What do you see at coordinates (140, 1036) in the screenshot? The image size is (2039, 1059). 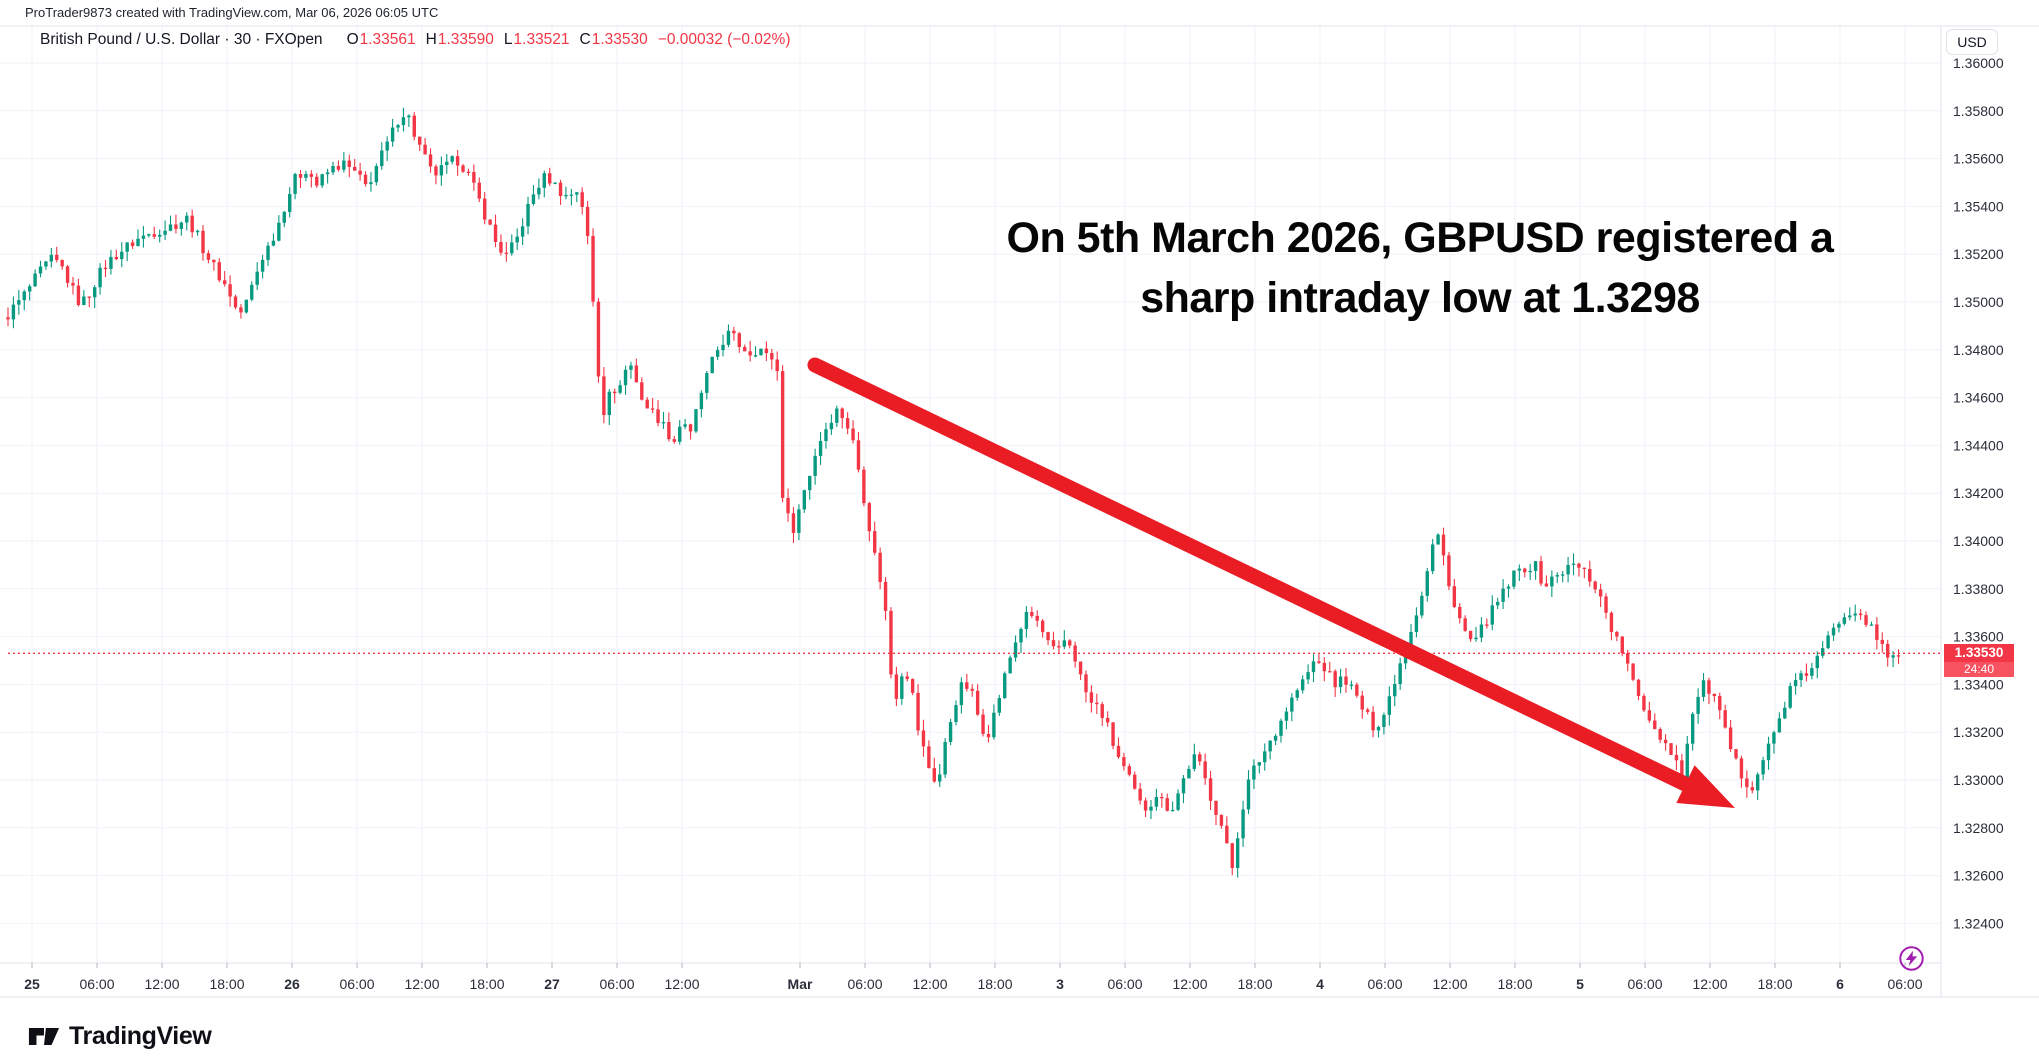 I see `tradingview-wordmark: TradingView` at bounding box center [140, 1036].